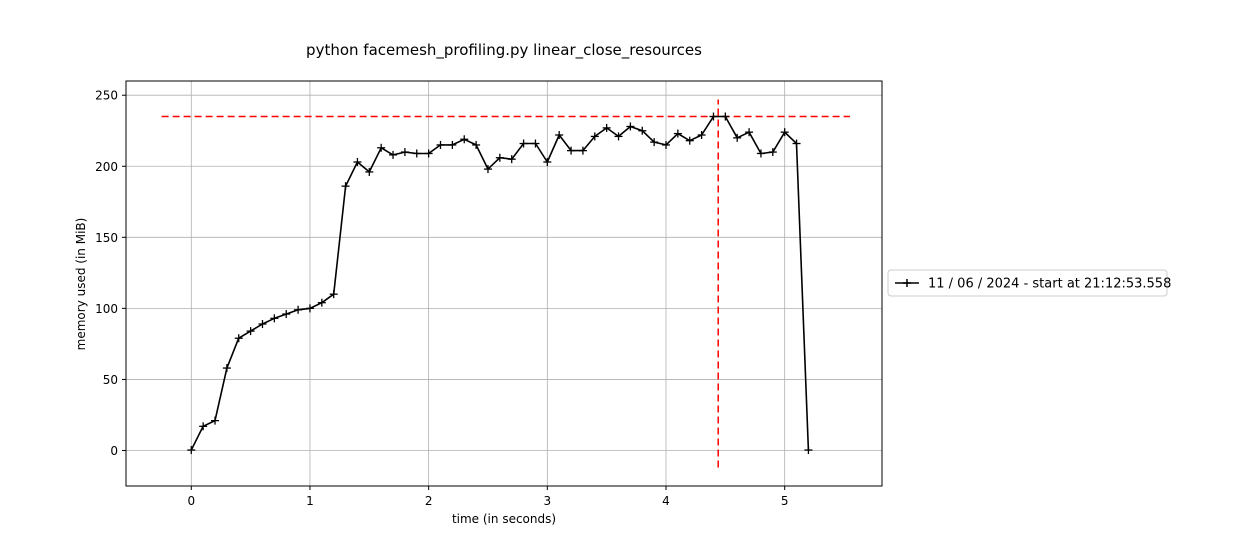  I want to click on y-tick-label: 200, so click(106, 167).